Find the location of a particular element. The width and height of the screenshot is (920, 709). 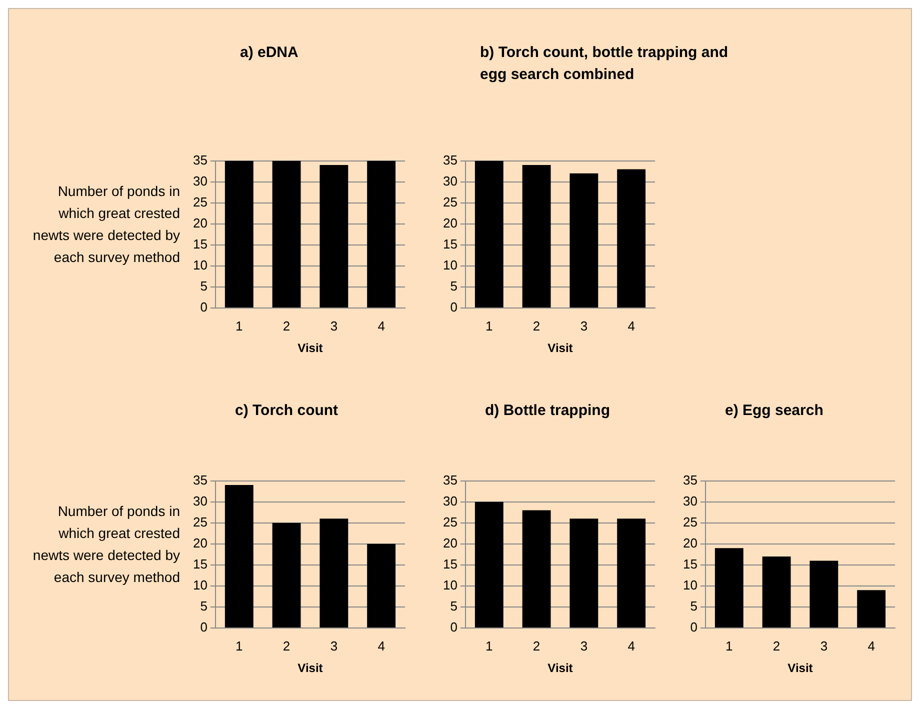

chart-title: e) Egg search is located at coordinates (774, 411).